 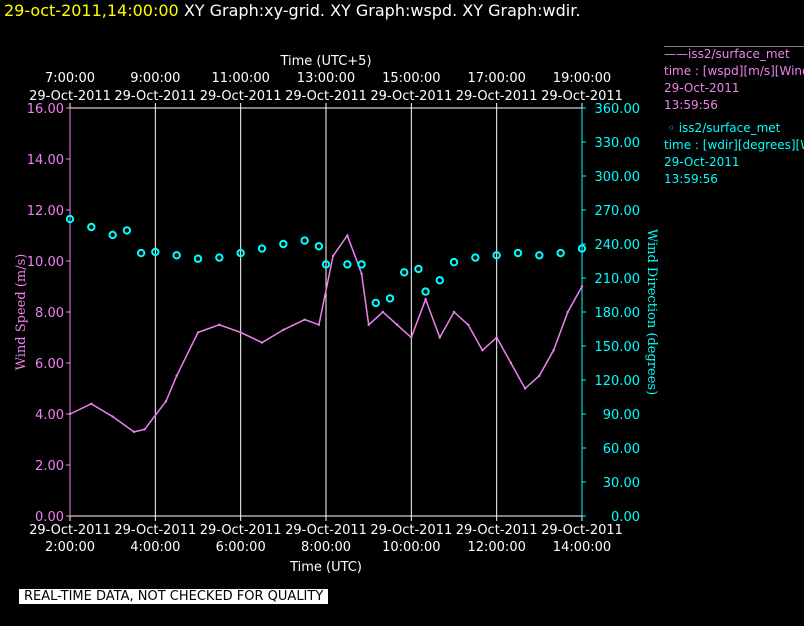 What do you see at coordinates (625, 517) in the screenshot?
I see `y-tick-label-right: 0.00` at bounding box center [625, 517].